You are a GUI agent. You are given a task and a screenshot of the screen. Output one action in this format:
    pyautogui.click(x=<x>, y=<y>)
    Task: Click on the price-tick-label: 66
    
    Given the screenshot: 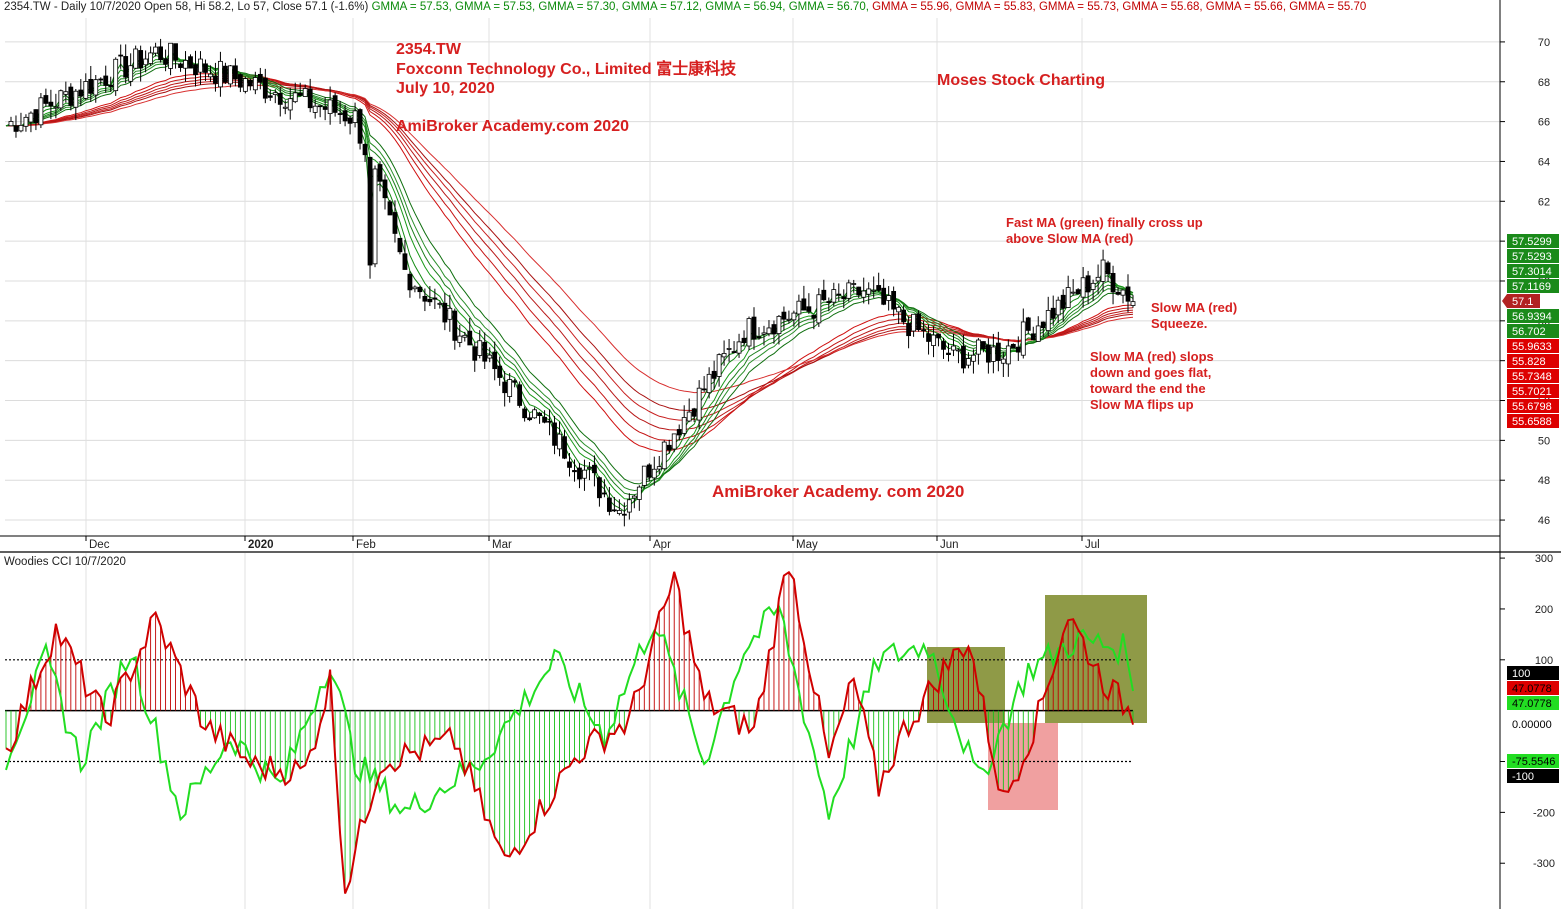 What is the action you would take?
    pyautogui.click(x=1544, y=123)
    